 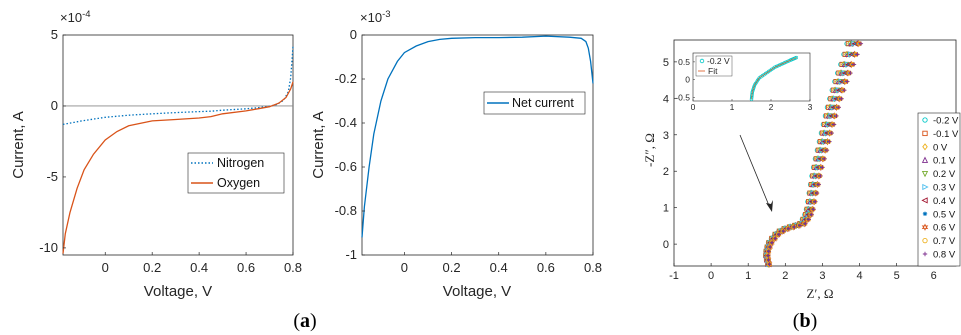 I want to click on x-tick-label: 0.4, so click(x=199, y=267).